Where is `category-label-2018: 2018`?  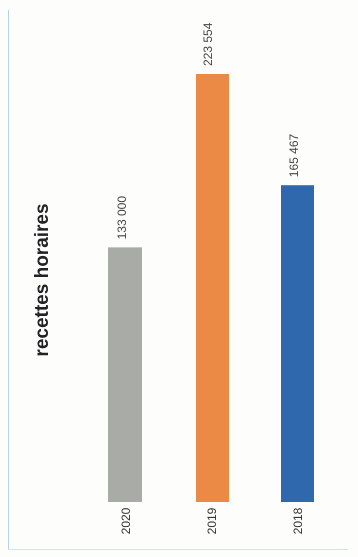
category-label-2018: 2018 is located at coordinates (298, 520).